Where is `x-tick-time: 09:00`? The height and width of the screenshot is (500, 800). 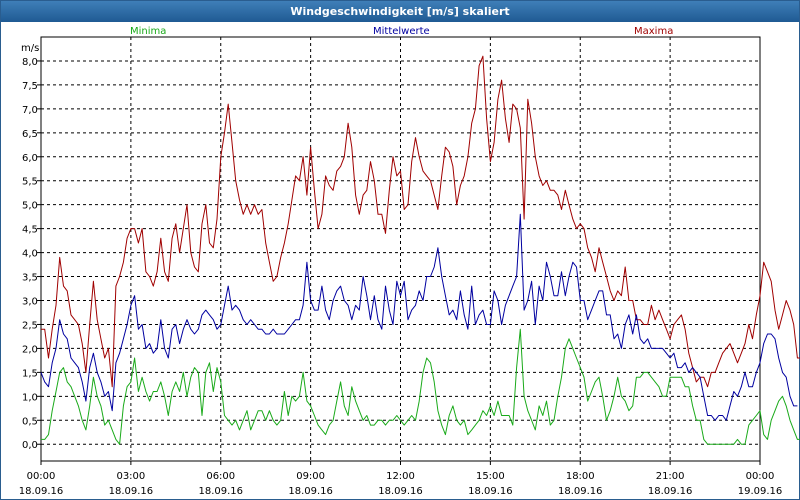 x-tick-time: 09:00 is located at coordinates (310, 476).